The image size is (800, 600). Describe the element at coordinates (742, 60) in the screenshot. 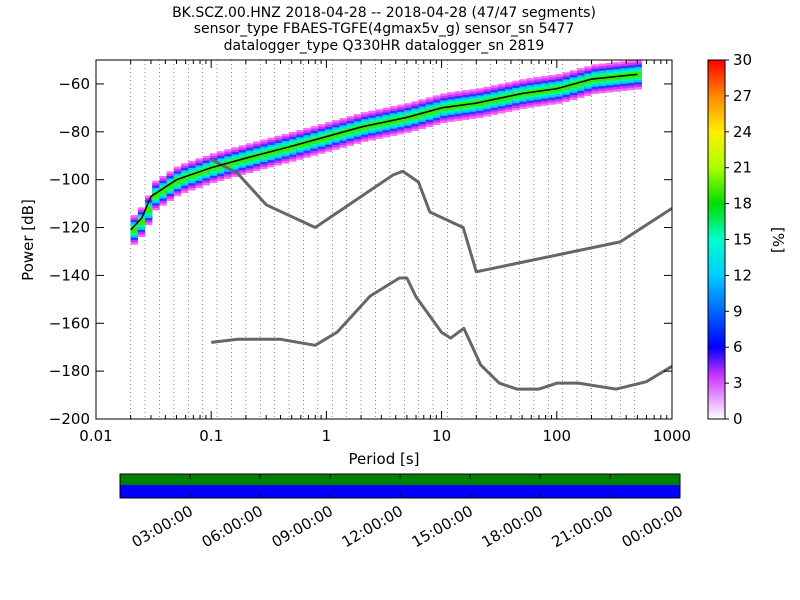

I see `colorbar-tick-label: 30` at that location.